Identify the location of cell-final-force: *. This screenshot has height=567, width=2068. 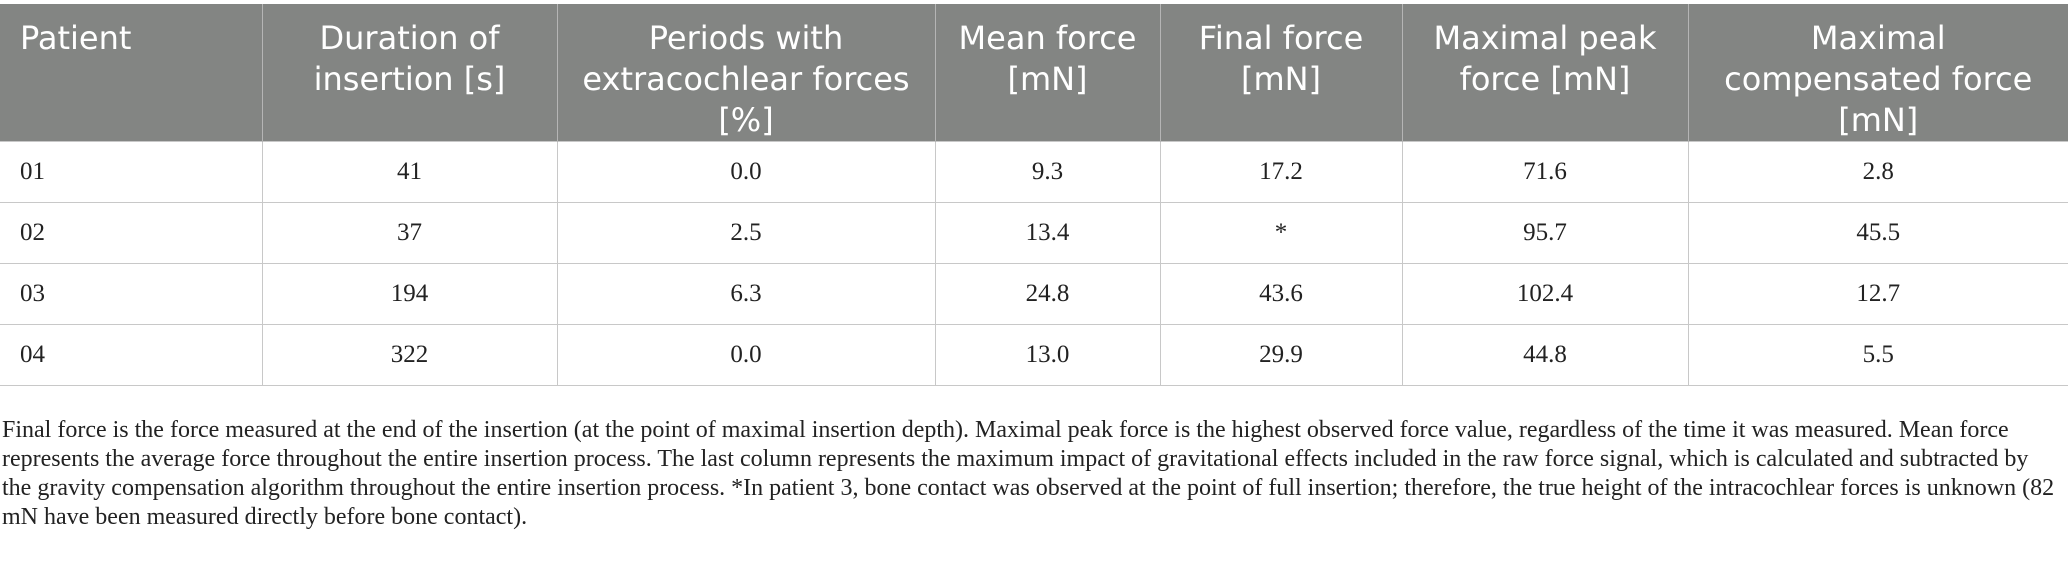
(1281, 233).